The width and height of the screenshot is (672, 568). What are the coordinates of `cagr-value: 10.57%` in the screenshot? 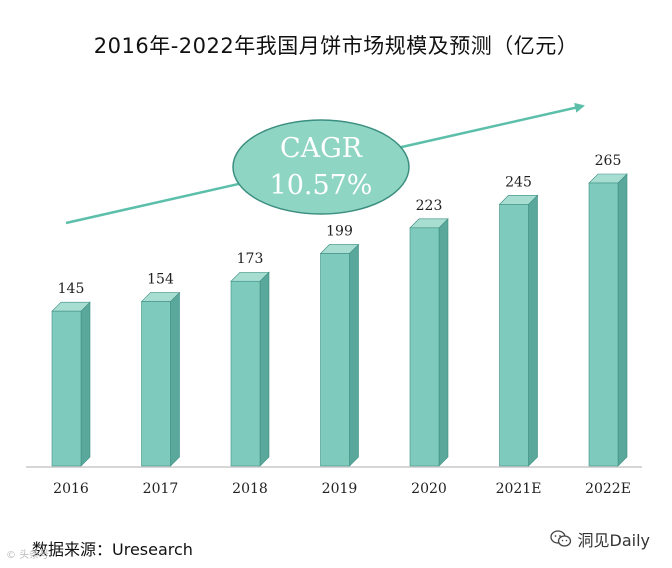 It's located at (321, 185).